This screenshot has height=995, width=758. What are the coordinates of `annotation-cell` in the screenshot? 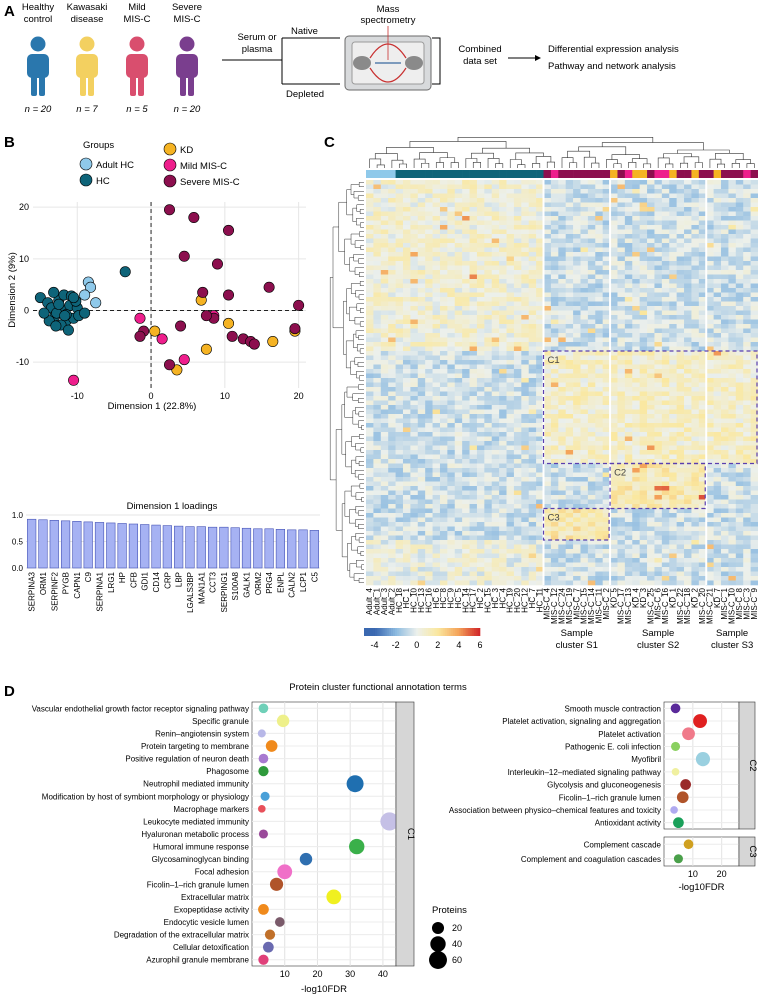 It's located at (547, 174).